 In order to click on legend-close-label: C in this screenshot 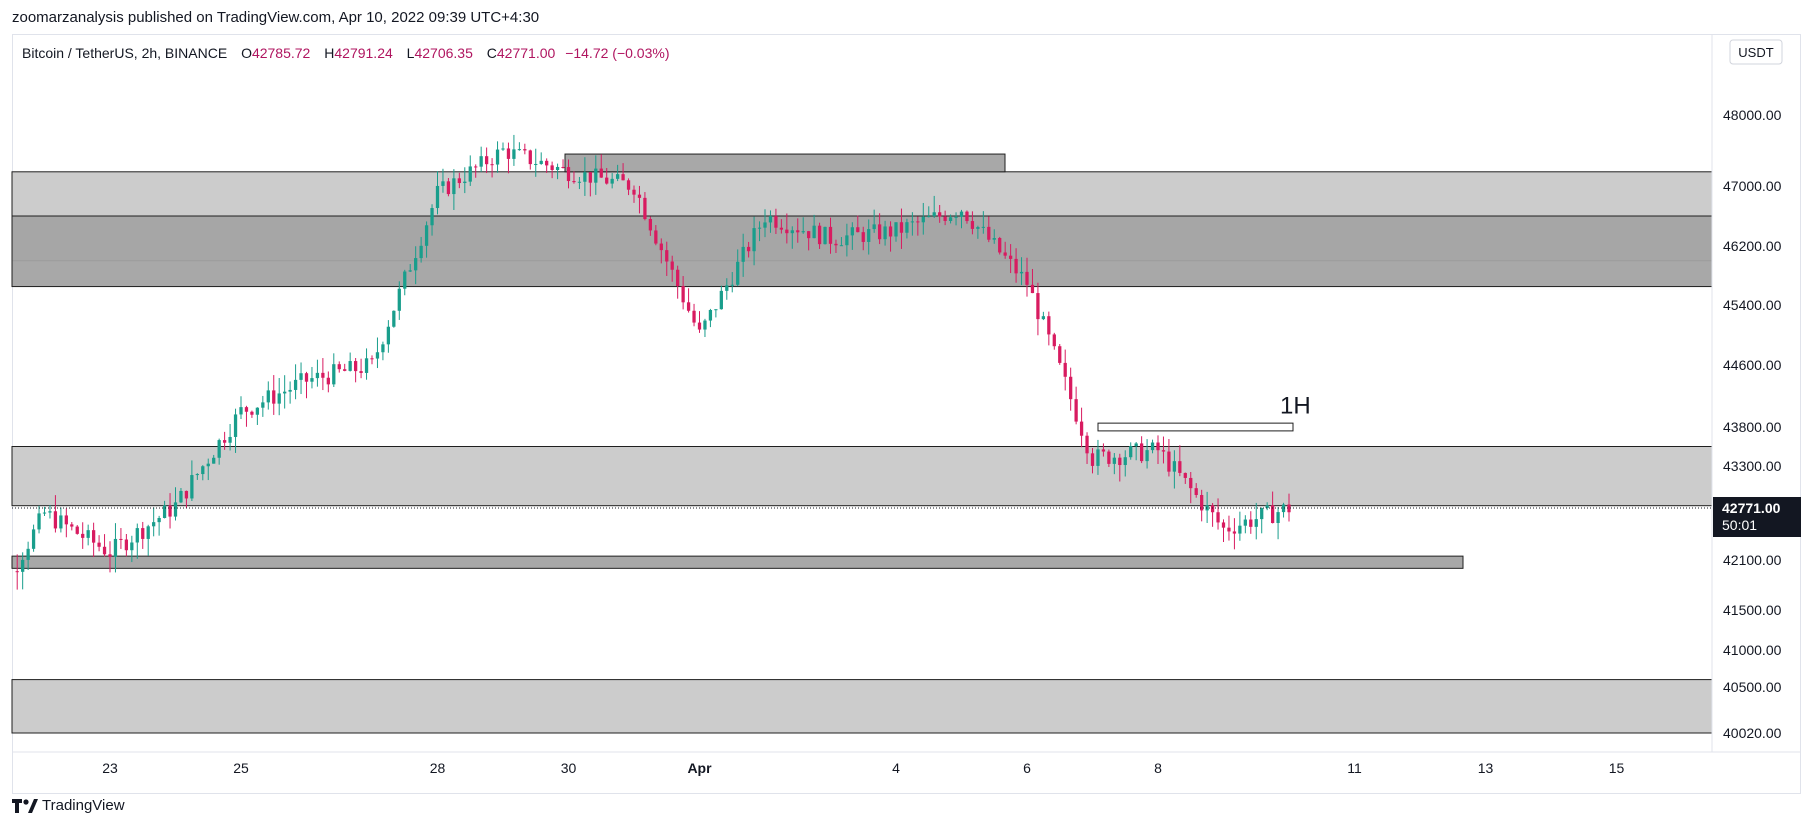, I will do `click(491, 53)`.